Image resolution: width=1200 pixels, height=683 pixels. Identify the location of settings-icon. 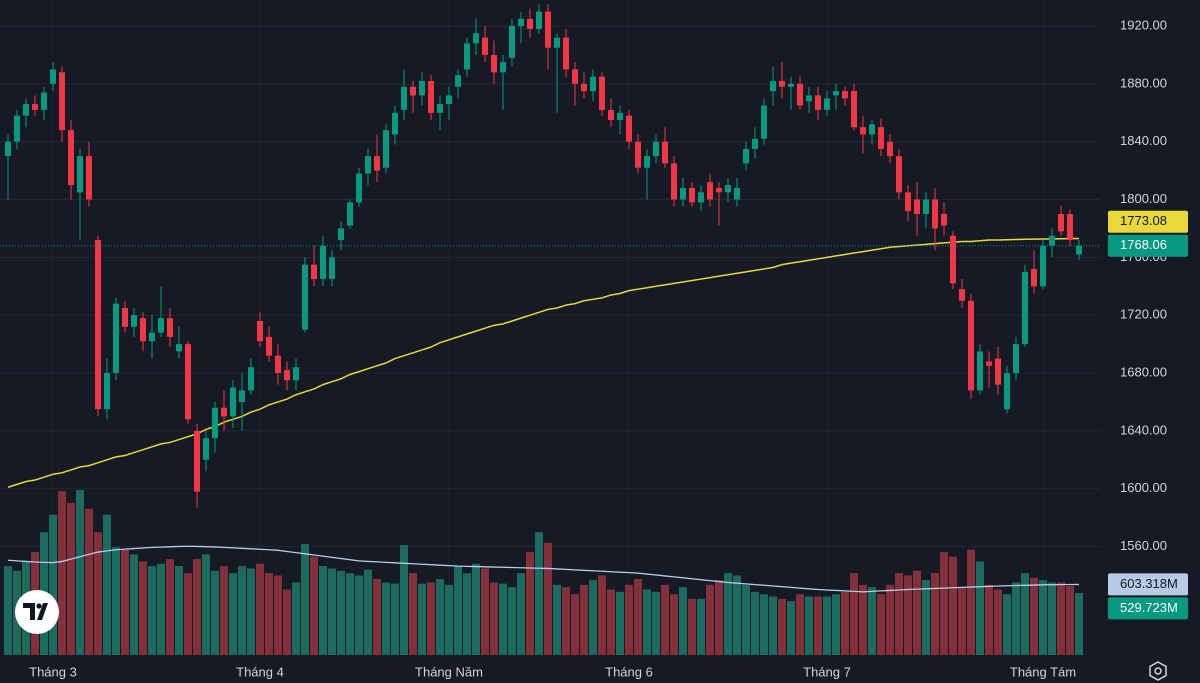
(1158, 671).